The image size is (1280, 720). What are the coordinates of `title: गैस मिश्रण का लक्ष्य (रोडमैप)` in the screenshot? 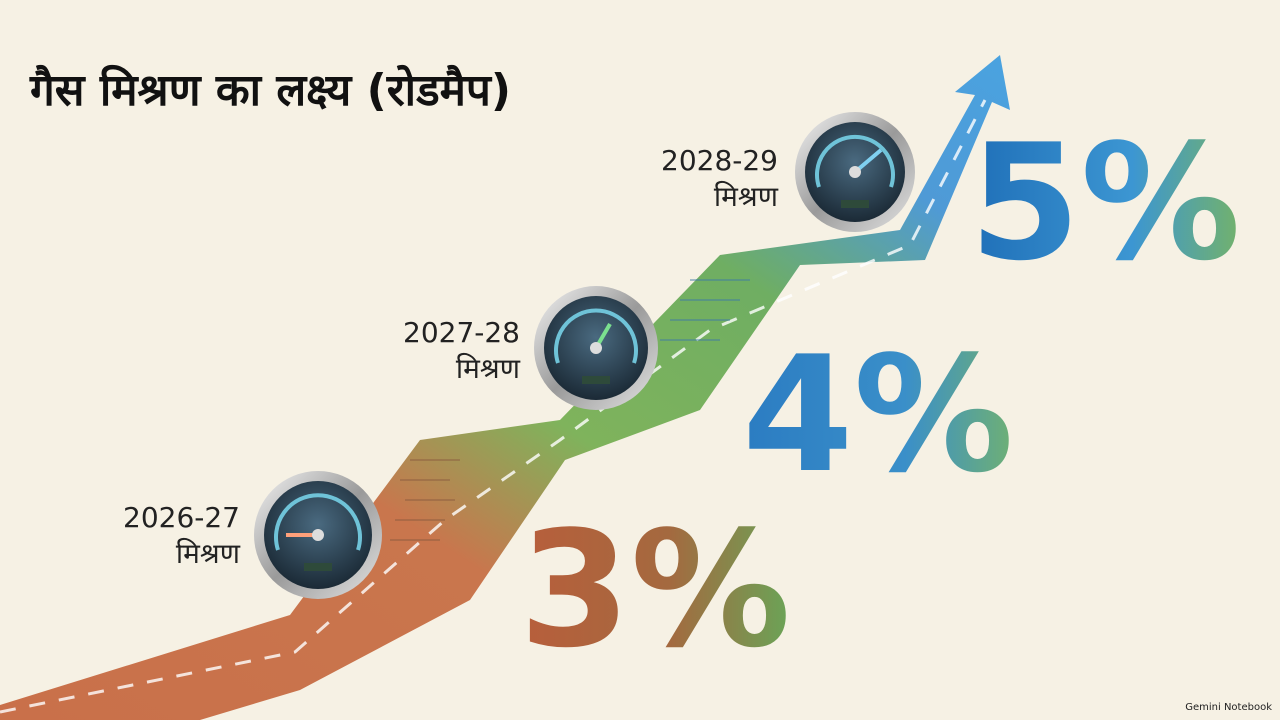 It's located at (270, 90).